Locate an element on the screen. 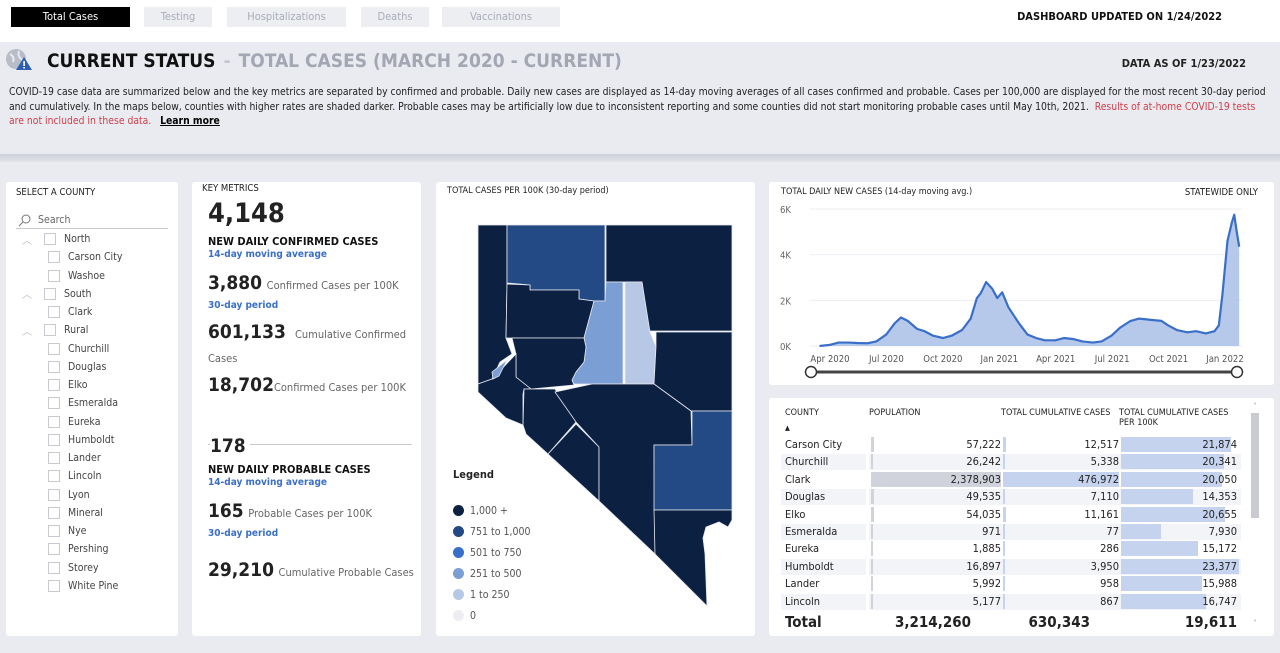  column-header-county: COUNTY ▲ is located at coordinates (825, 420).